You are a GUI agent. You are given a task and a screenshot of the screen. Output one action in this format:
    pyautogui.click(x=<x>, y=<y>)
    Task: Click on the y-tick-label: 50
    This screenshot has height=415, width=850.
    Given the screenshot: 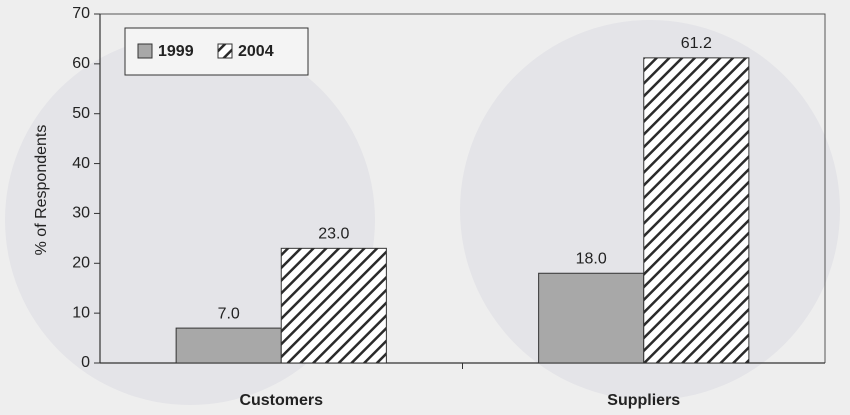 What is the action you would take?
    pyautogui.click(x=81, y=113)
    